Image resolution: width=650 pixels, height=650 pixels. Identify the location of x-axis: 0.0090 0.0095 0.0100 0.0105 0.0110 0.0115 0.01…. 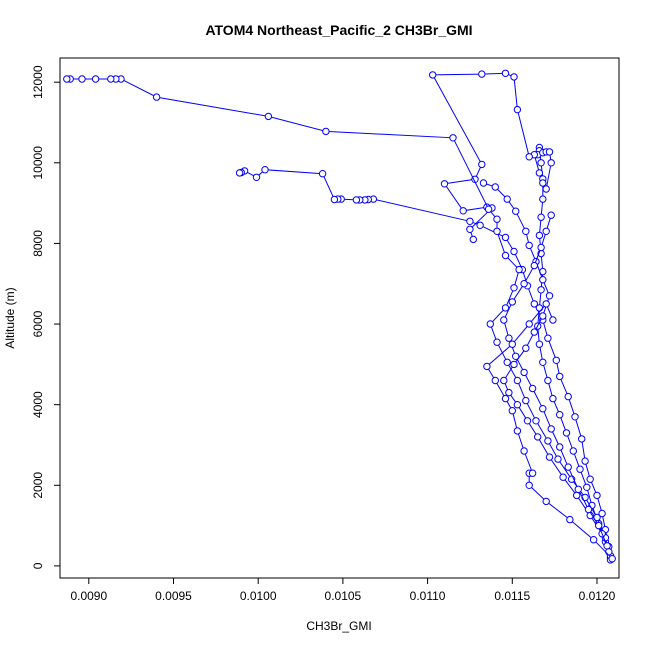
(343, 590).